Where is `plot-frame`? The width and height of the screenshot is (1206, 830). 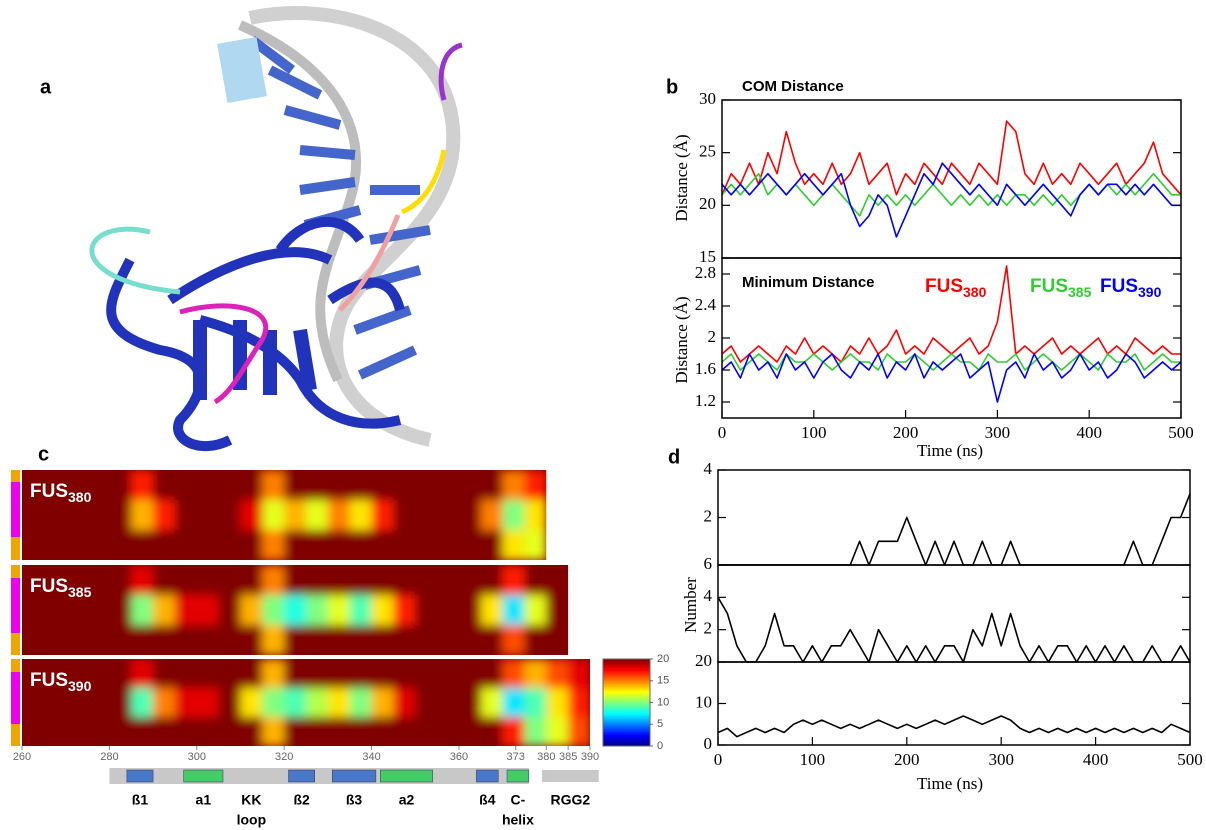 plot-frame is located at coordinates (954, 703).